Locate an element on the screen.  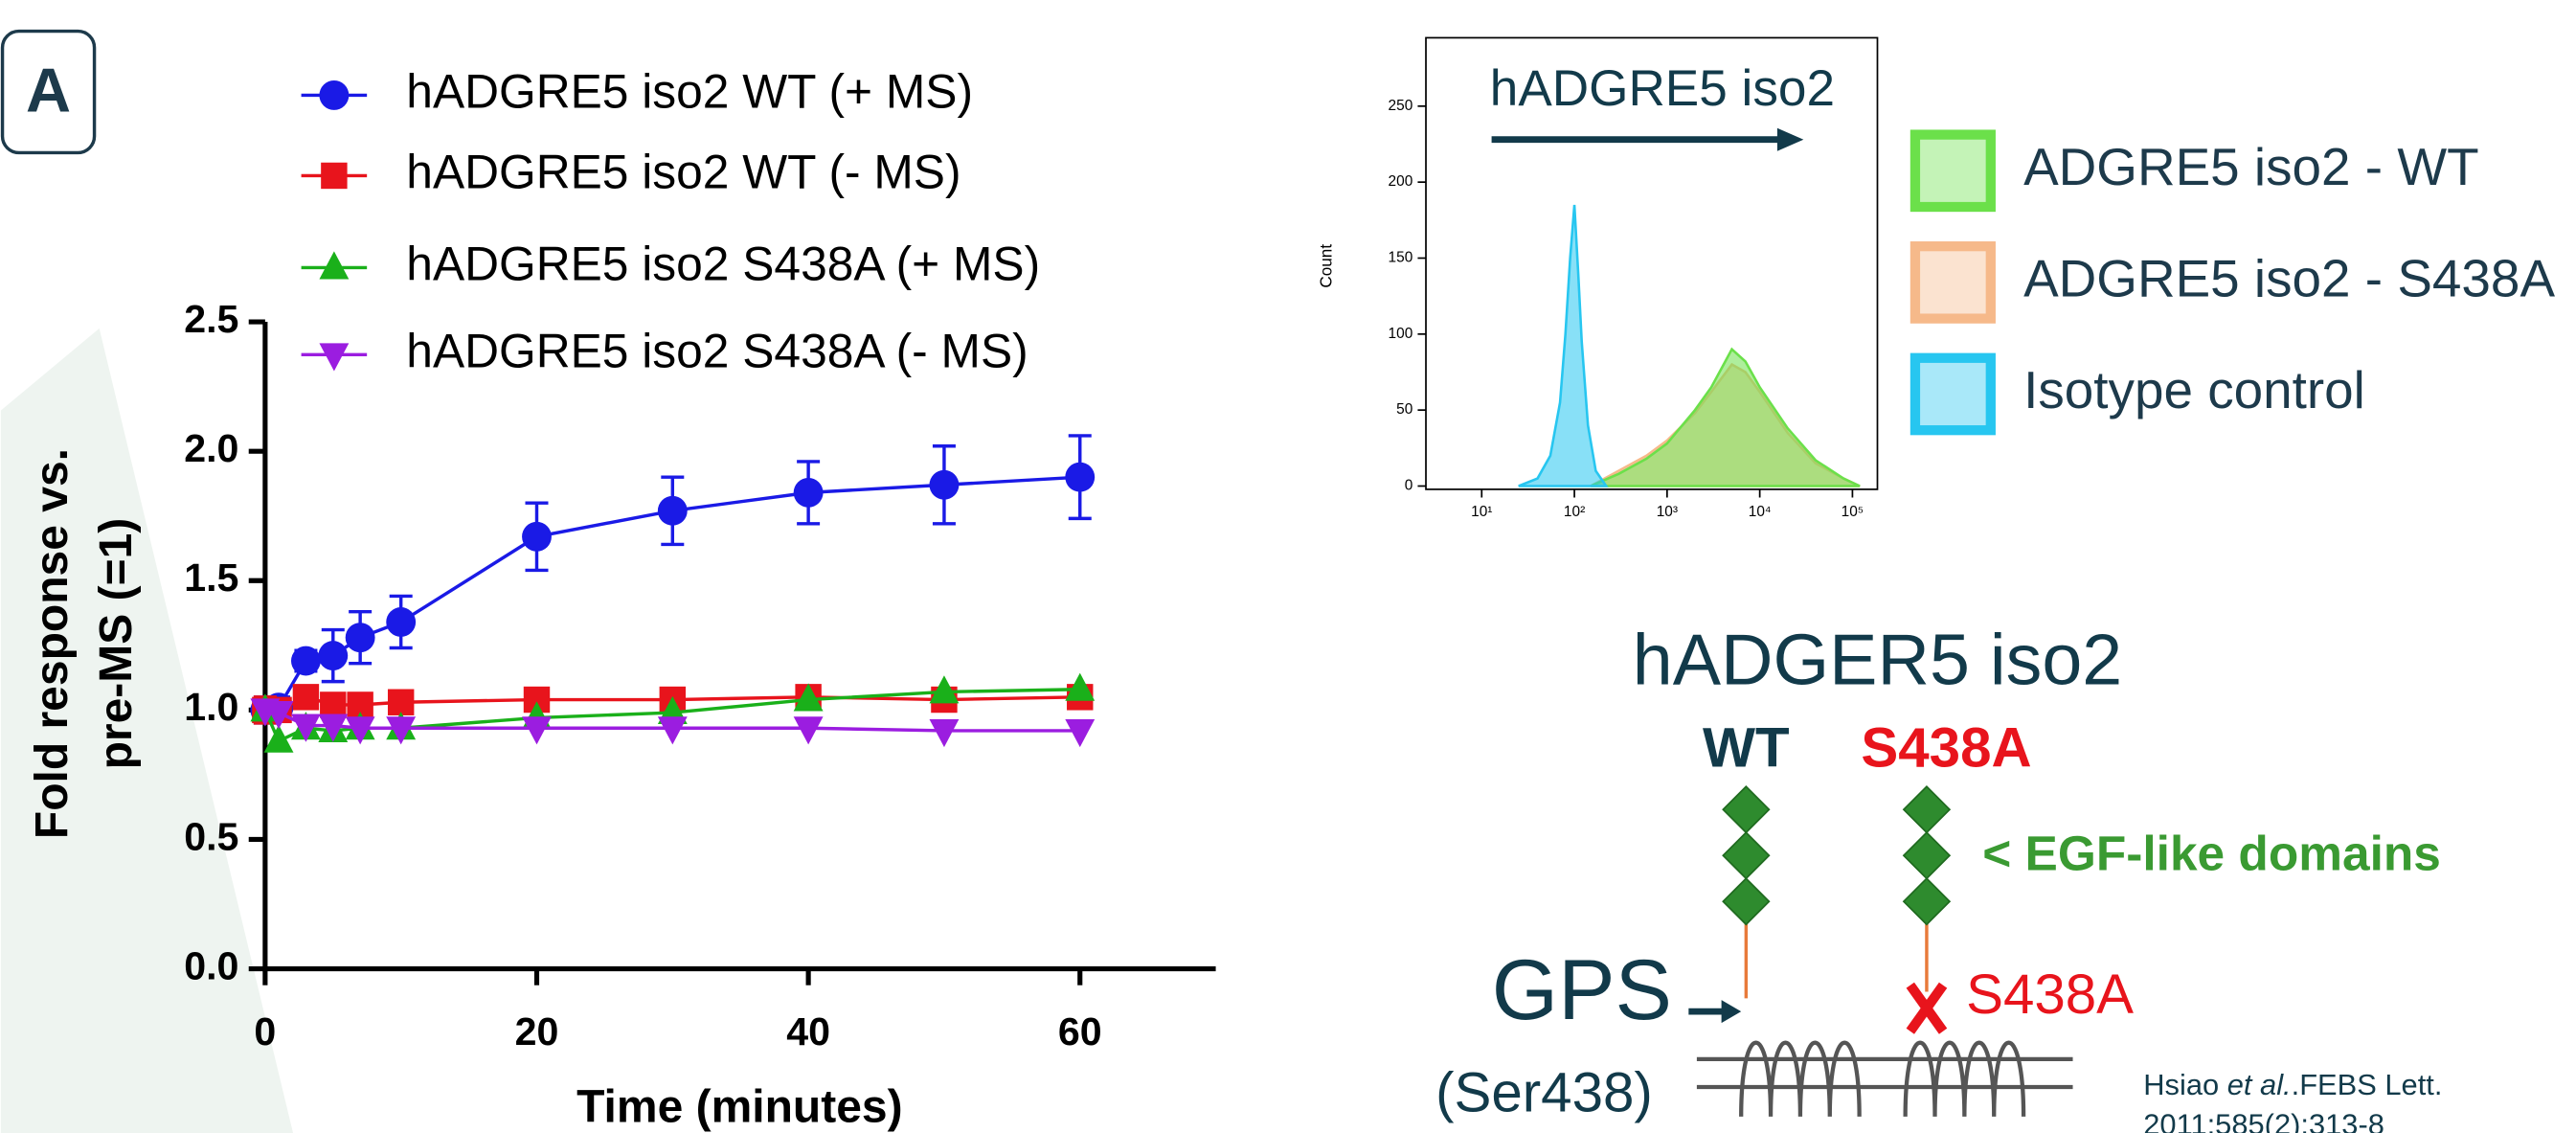
mutation-label: S438A is located at coordinates (2050, 994).